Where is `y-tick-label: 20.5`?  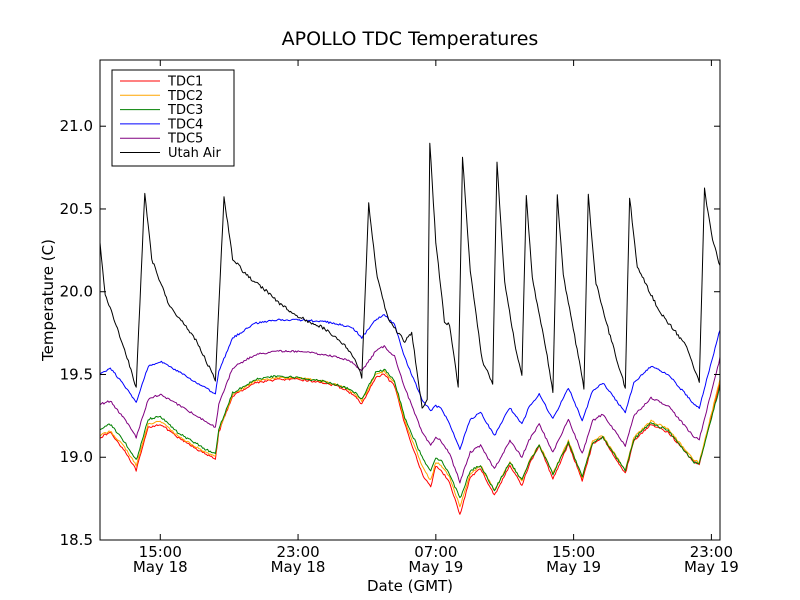 y-tick-label: 20.5 is located at coordinates (76, 209).